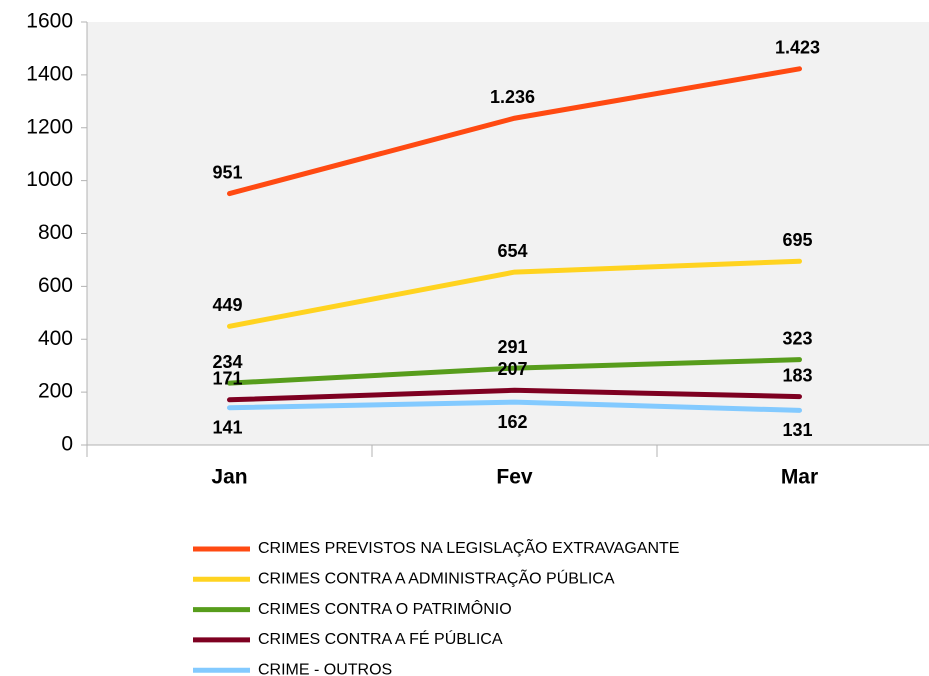  I want to click on y-tick-label: 1200, so click(49, 126).